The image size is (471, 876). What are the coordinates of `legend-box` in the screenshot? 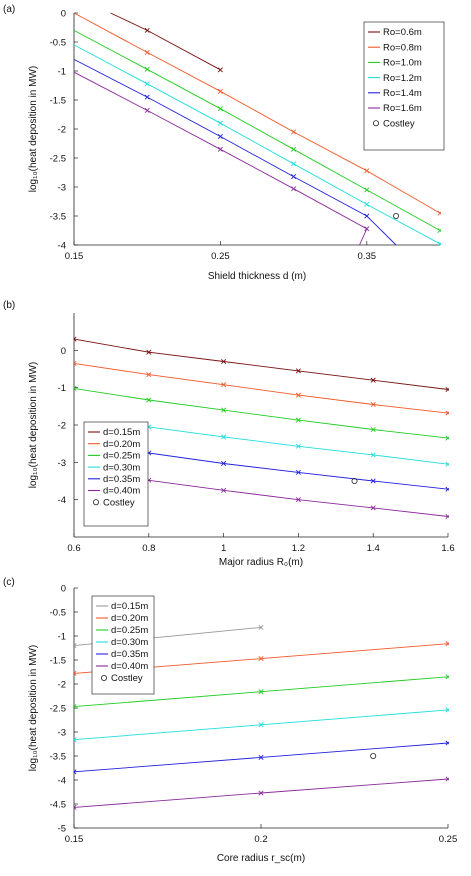 It's located at (123, 645).